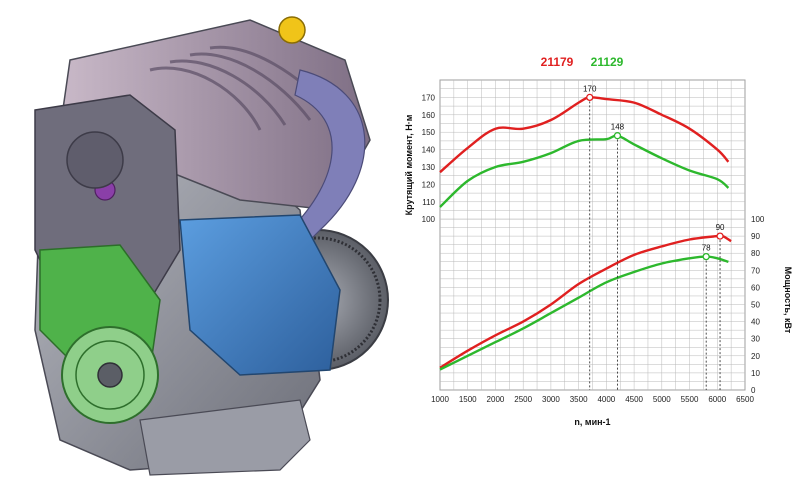  Describe the element at coordinates (429, 167) in the screenshot. I see `torque-tick-label: 130` at that location.